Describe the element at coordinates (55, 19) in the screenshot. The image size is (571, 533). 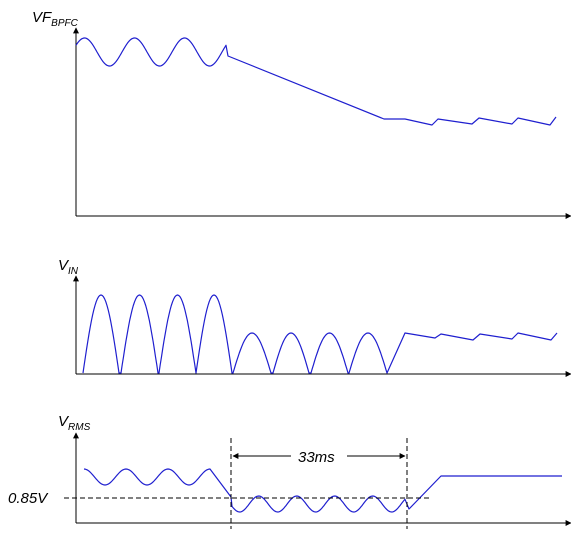
I see `vf-label: VFBPFC` at that location.